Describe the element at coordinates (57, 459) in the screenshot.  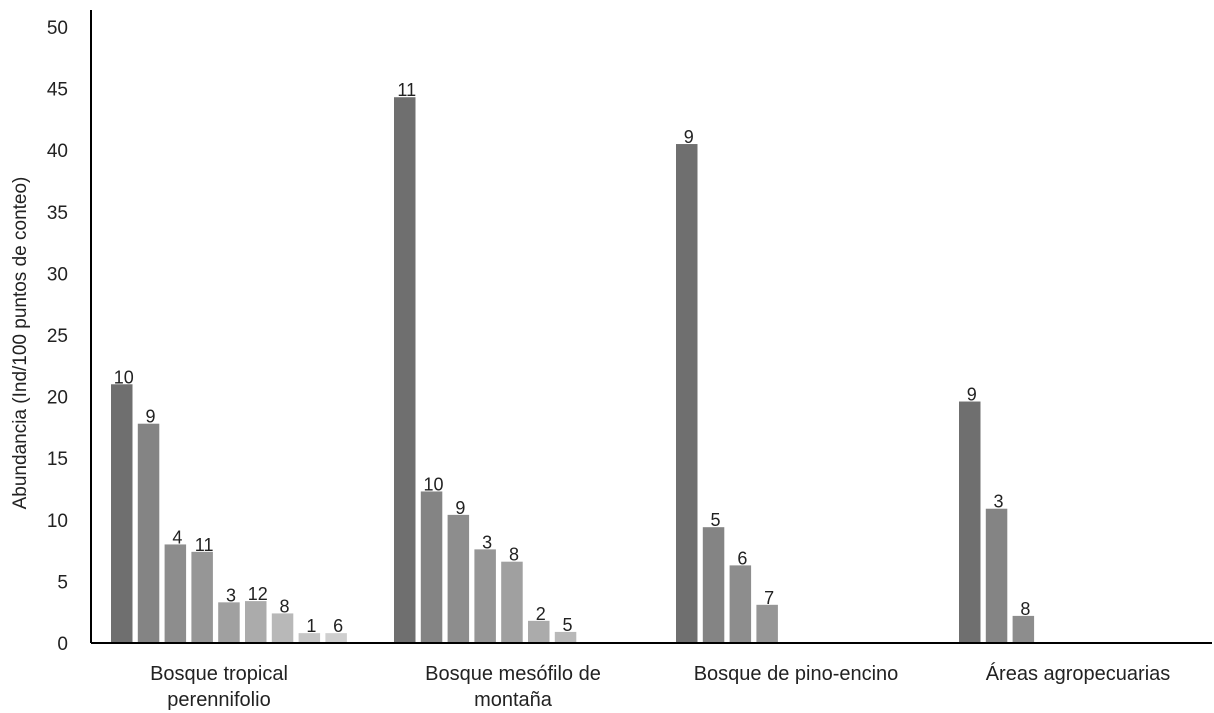
I see `y-tick-label: 15` at that location.